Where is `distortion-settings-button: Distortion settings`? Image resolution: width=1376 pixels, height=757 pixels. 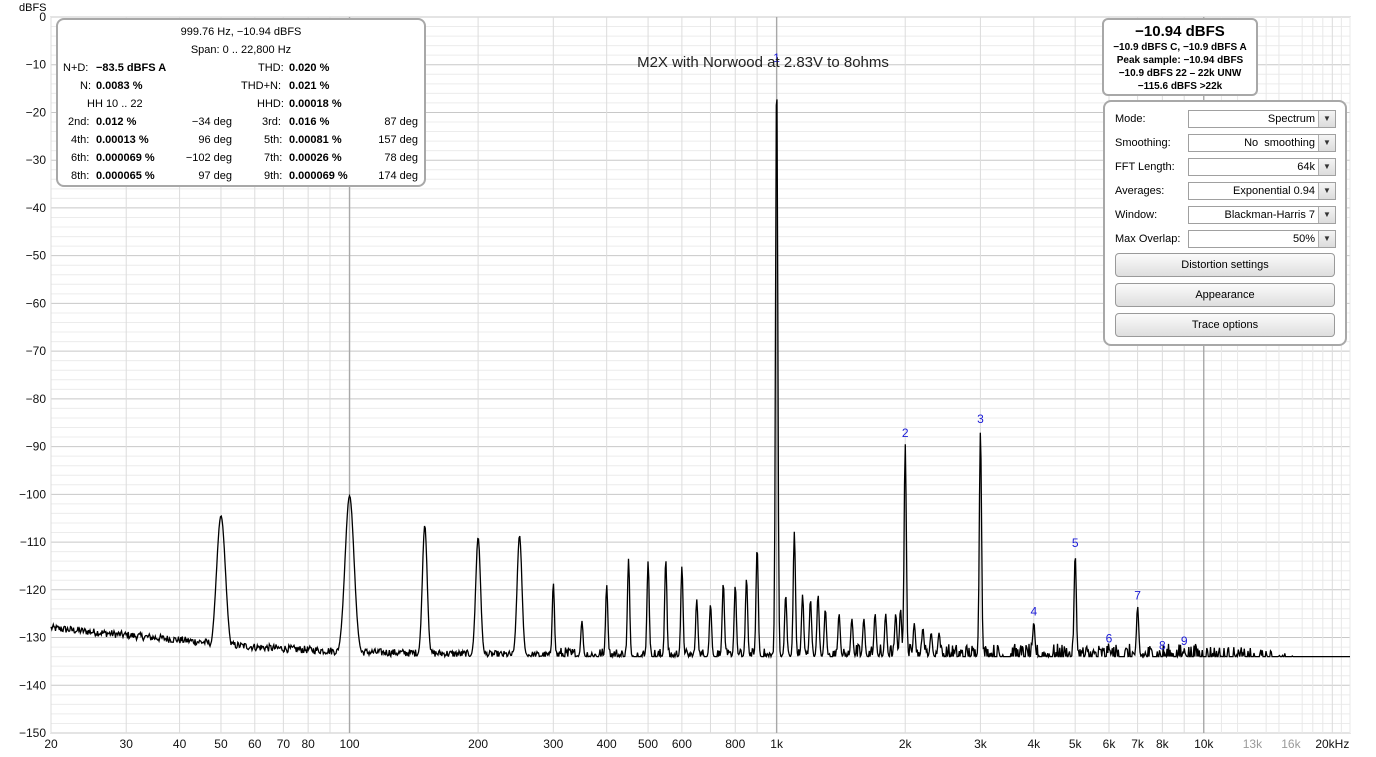
distortion-settings-button: Distortion settings is located at coordinates (1225, 265).